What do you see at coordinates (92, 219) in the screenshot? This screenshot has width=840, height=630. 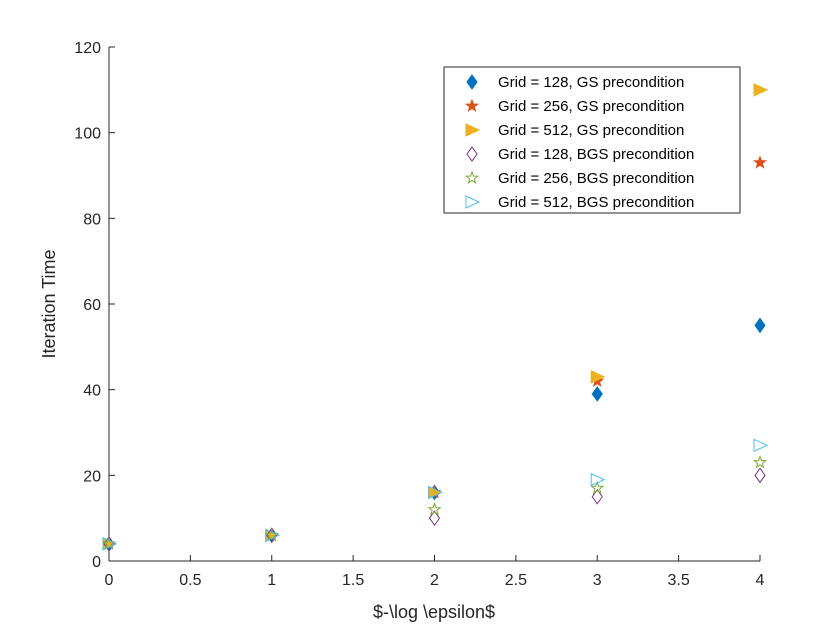 I see `y-tick-label: 80` at bounding box center [92, 219].